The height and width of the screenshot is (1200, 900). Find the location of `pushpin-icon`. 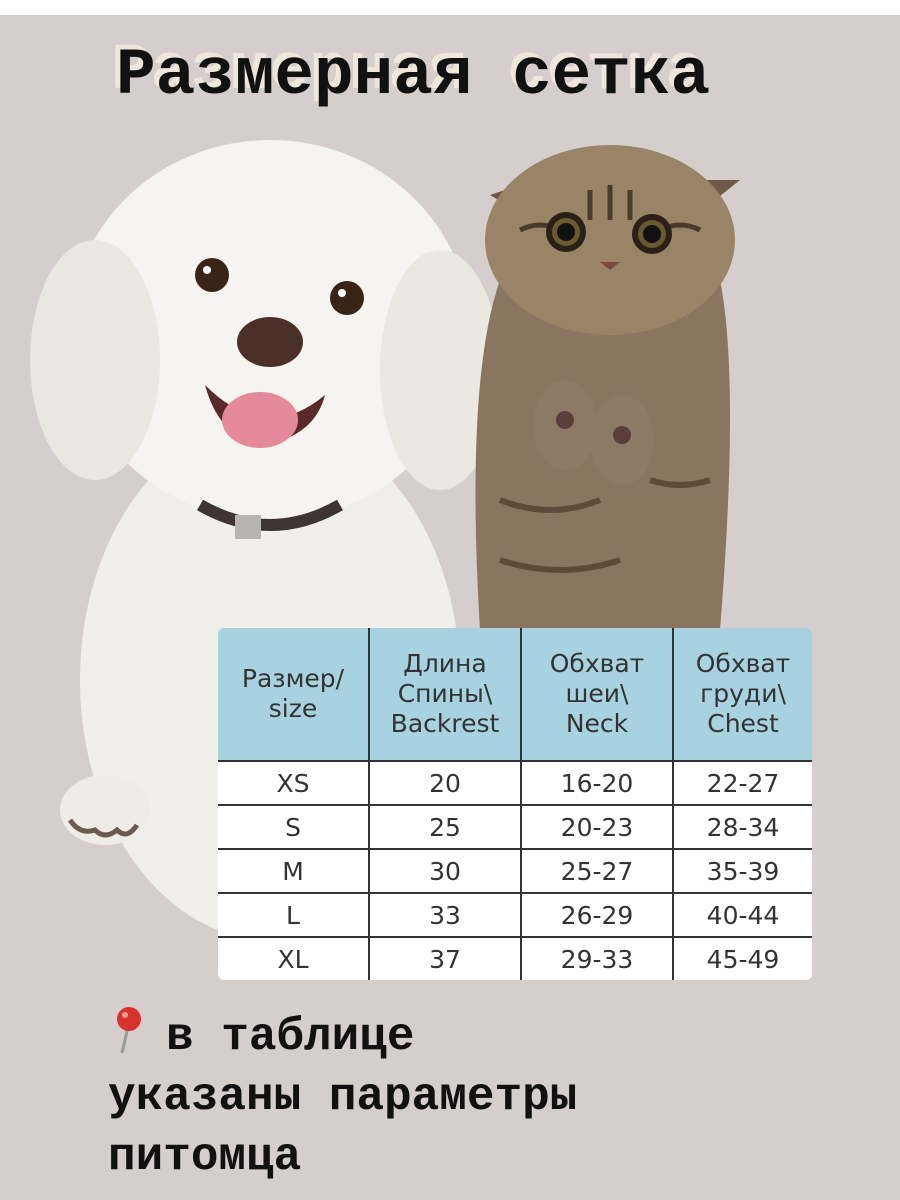

pushpin-icon is located at coordinates (129, 1030).